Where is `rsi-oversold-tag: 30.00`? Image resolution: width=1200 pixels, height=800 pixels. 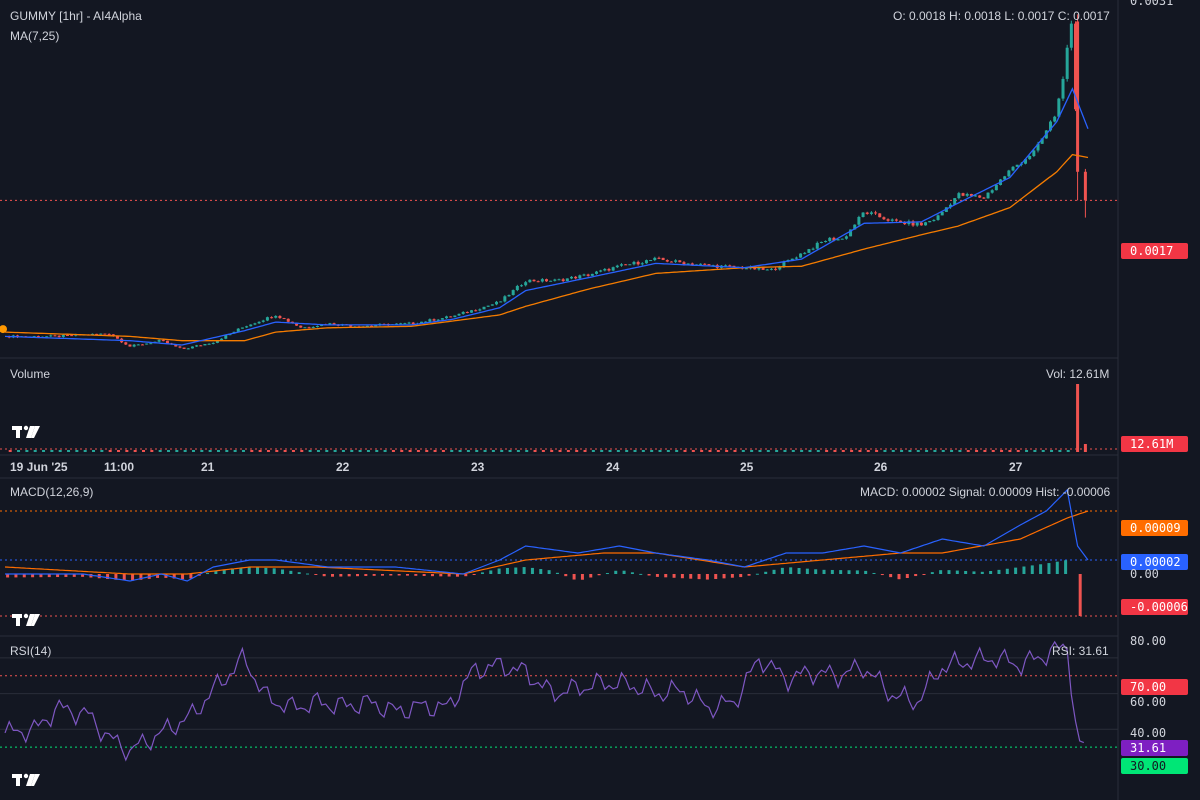
rsi-oversold-tag: 30.00 is located at coordinates (1154, 766).